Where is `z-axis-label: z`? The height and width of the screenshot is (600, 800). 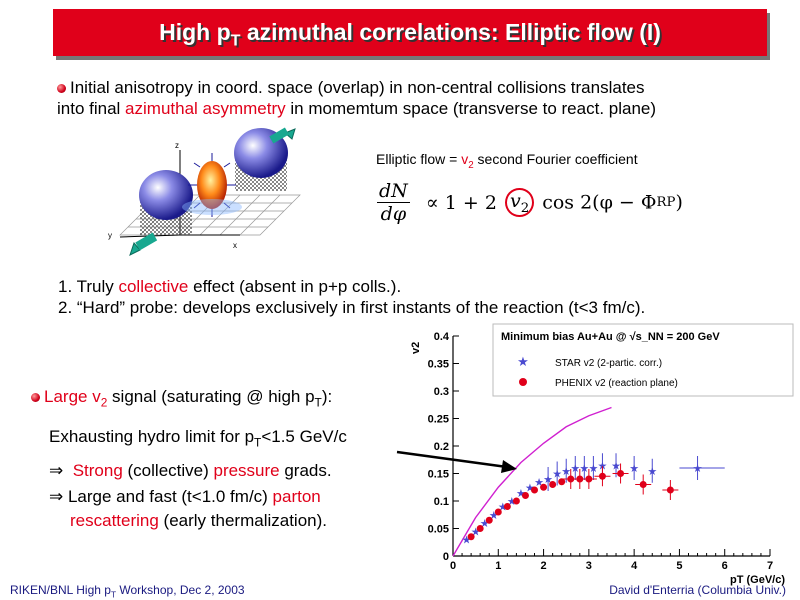 z-axis-label: z is located at coordinates (177, 145).